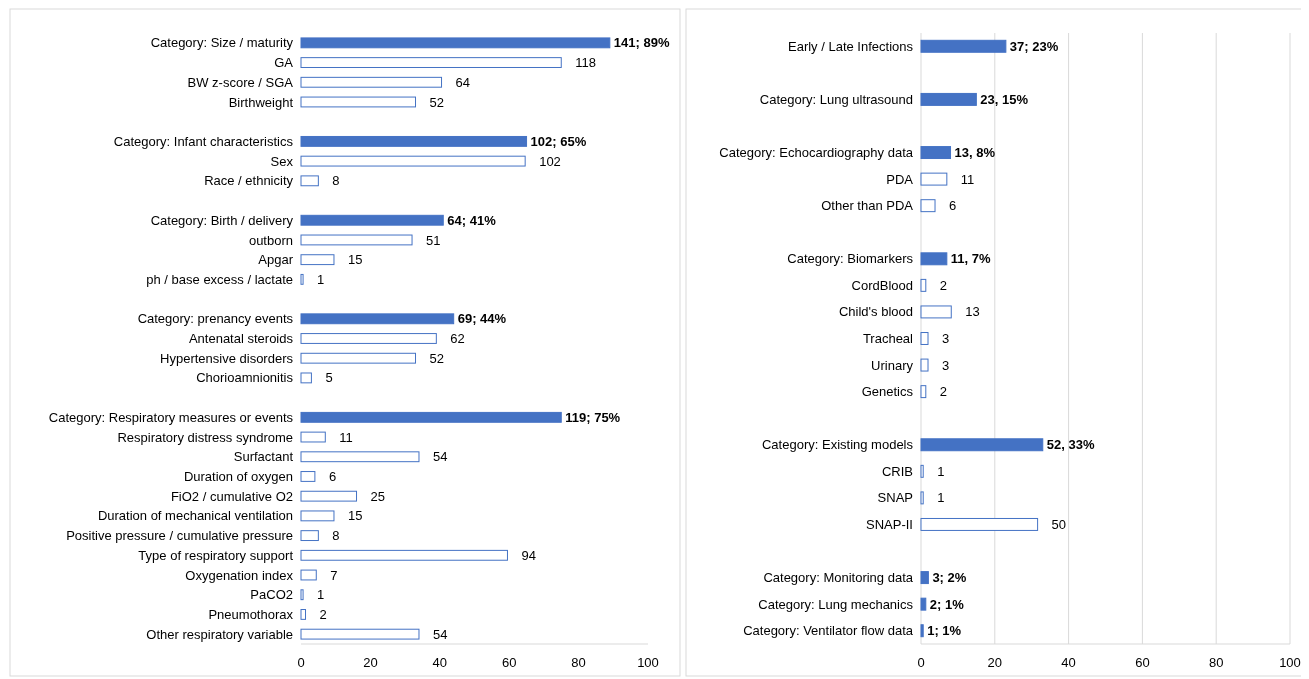 Image resolution: width=1309 pixels, height=679 pixels. Describe the element at coordinates (971, 259) in the screenshot. I see `data-label: 11, 7%` at that location.